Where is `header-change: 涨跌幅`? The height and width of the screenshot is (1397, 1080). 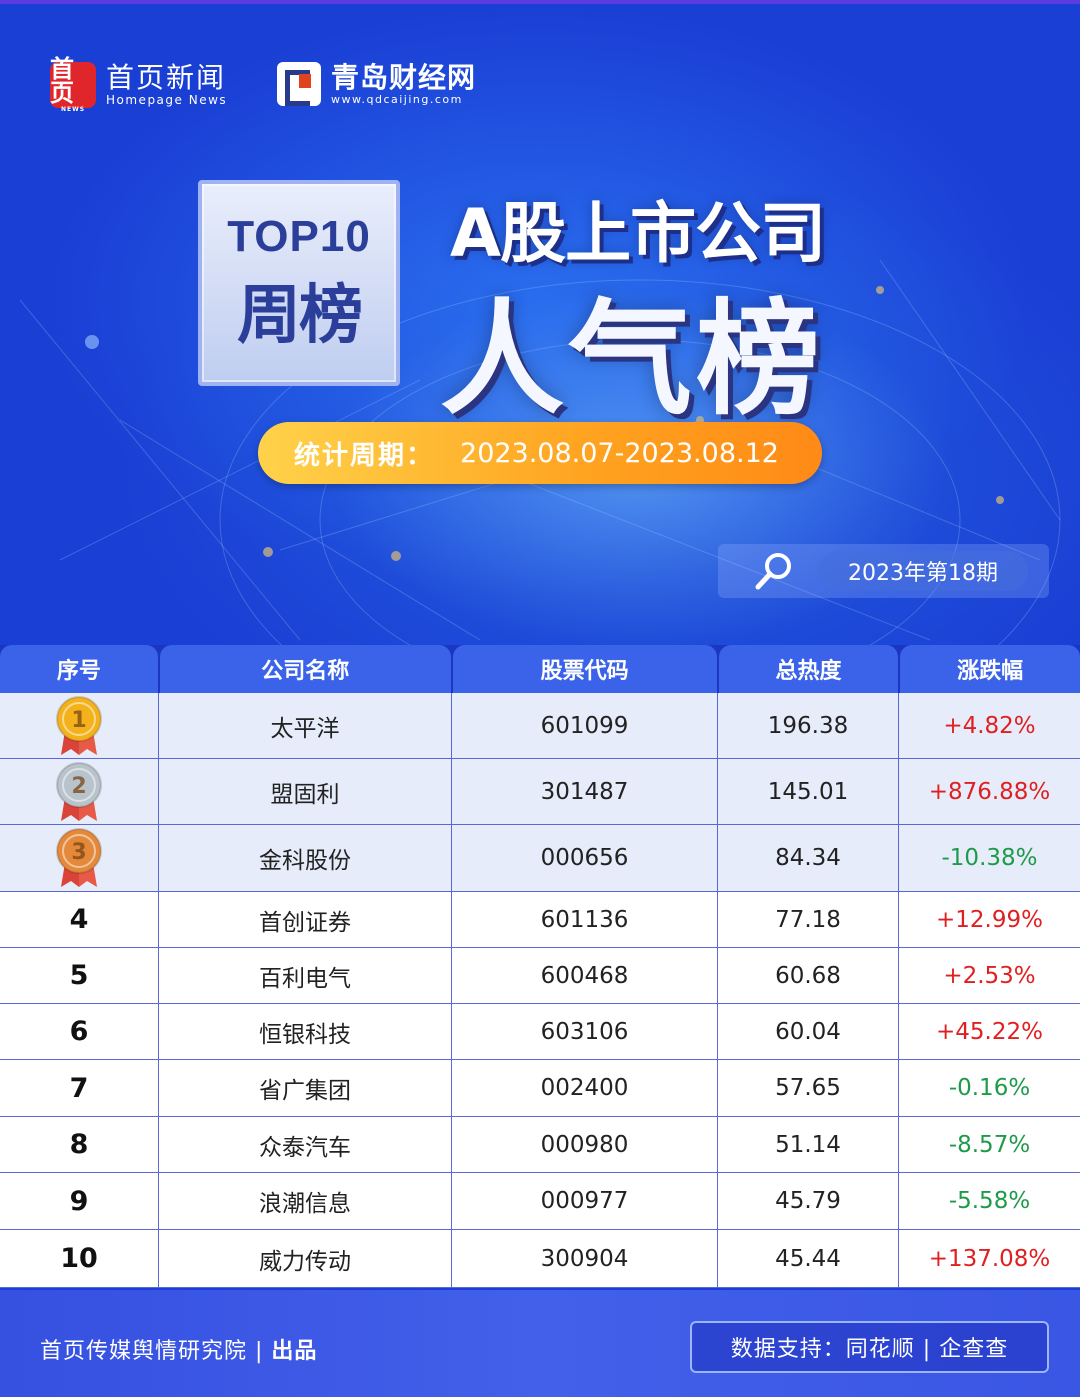
header-change: 涨跌幅 is located at coordinates (990, 669).